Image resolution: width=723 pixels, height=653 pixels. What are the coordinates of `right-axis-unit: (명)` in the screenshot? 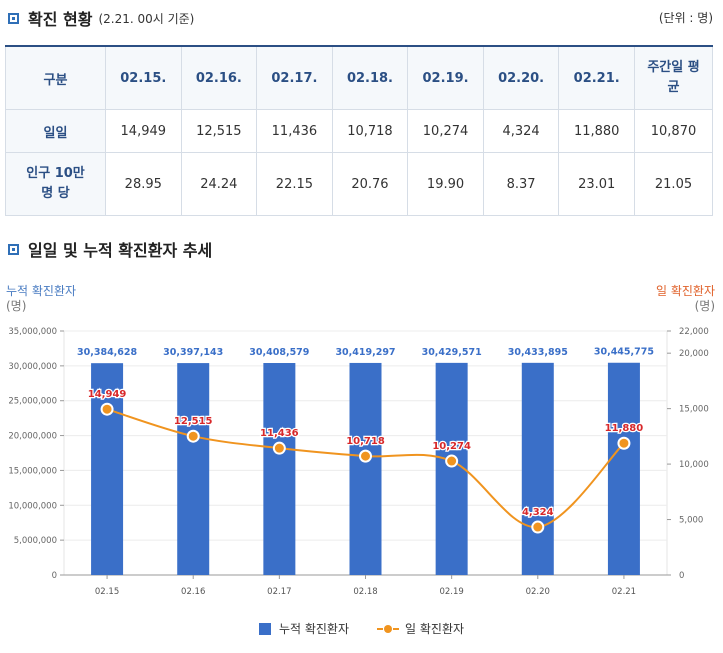 It's located at (704, 306).